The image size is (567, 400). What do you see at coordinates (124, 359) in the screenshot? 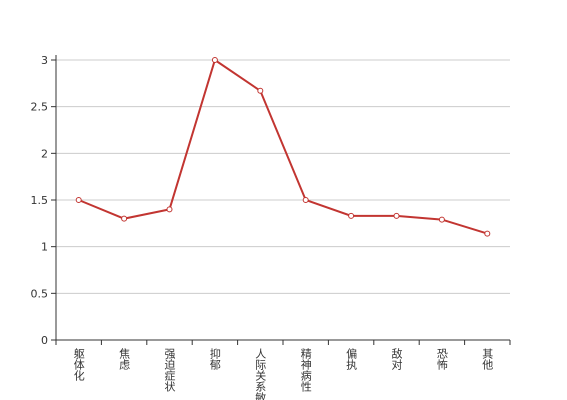
I see `x-tick-label: 焦虑` at bounding box center [124, 359].